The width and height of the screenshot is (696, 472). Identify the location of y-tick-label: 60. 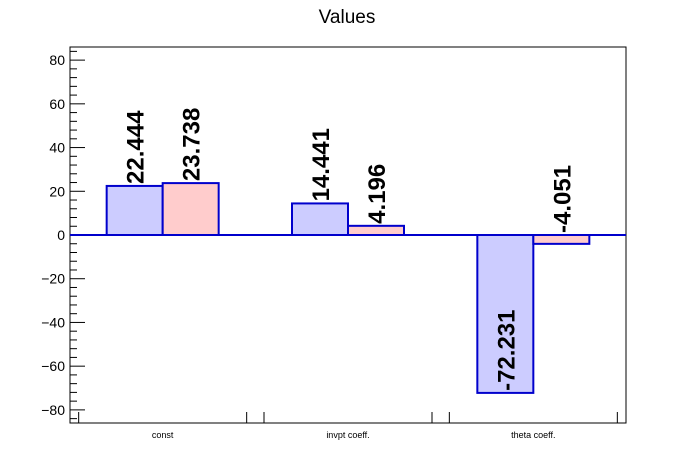
(57, 104).